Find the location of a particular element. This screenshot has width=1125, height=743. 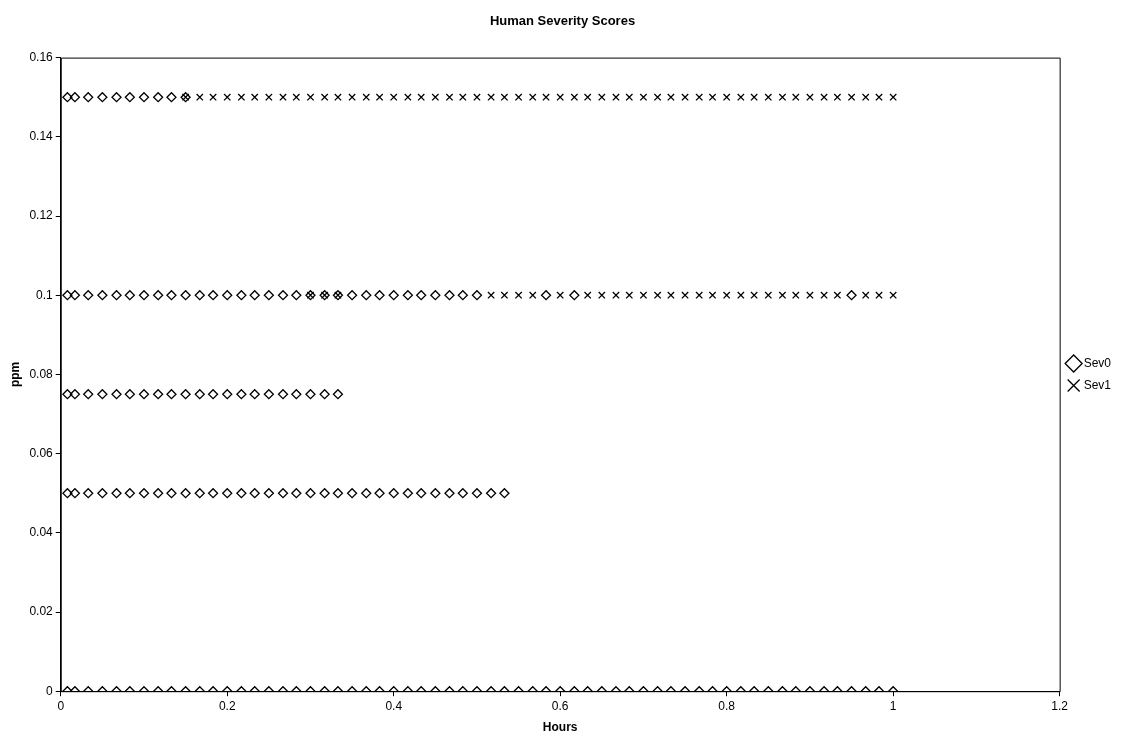

legend-label: Sev1 is located at coordinates (1097, 384).